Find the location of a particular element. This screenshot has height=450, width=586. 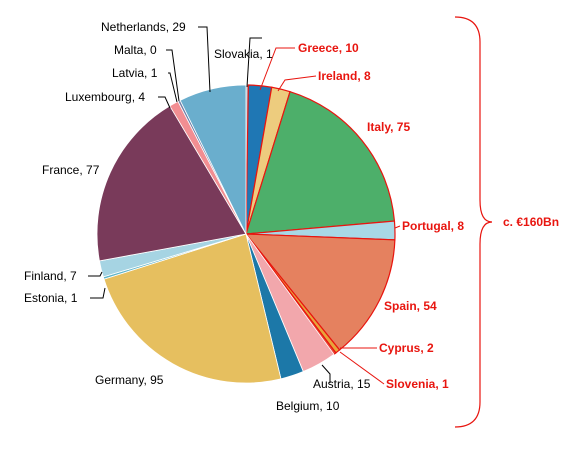

slice-label-finland: Finland, 7 is located at coordinates (50, 276).